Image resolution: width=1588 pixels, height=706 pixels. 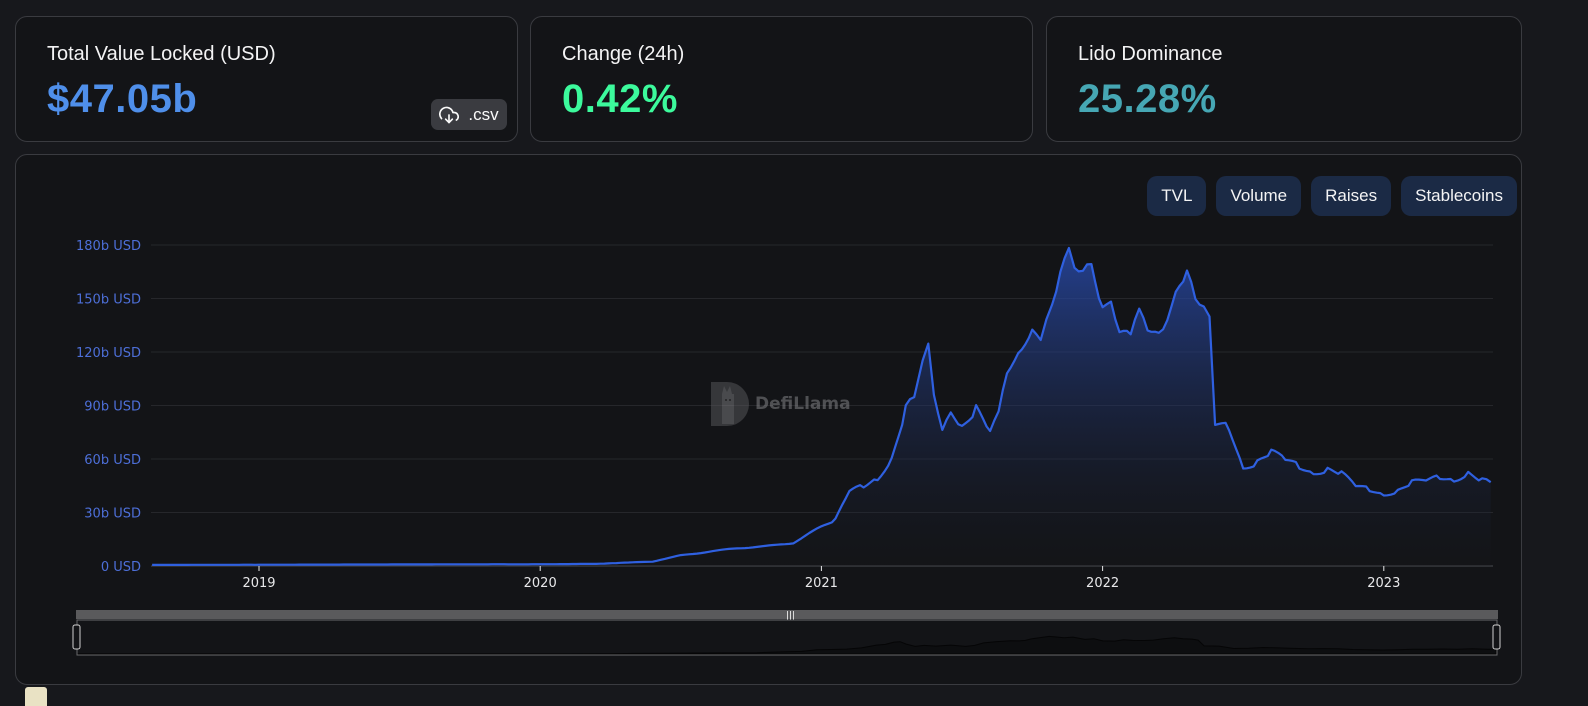 What do you see at coordinates (122, 99) in the screenshot?
I see `tvl-value: $47.05b` at bounding box center [122, 99].